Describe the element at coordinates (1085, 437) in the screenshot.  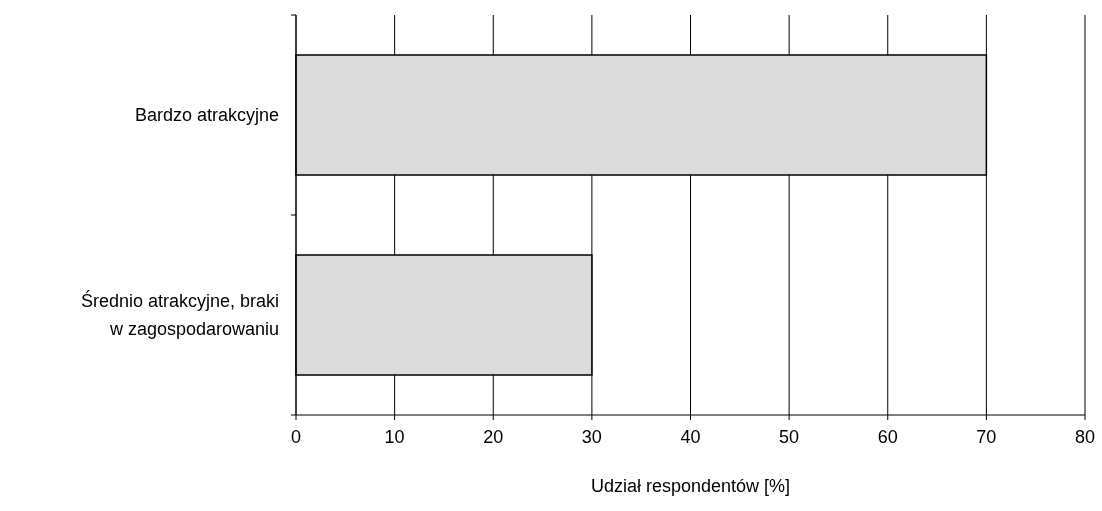
I see `x-tick-label: 80` at that location.